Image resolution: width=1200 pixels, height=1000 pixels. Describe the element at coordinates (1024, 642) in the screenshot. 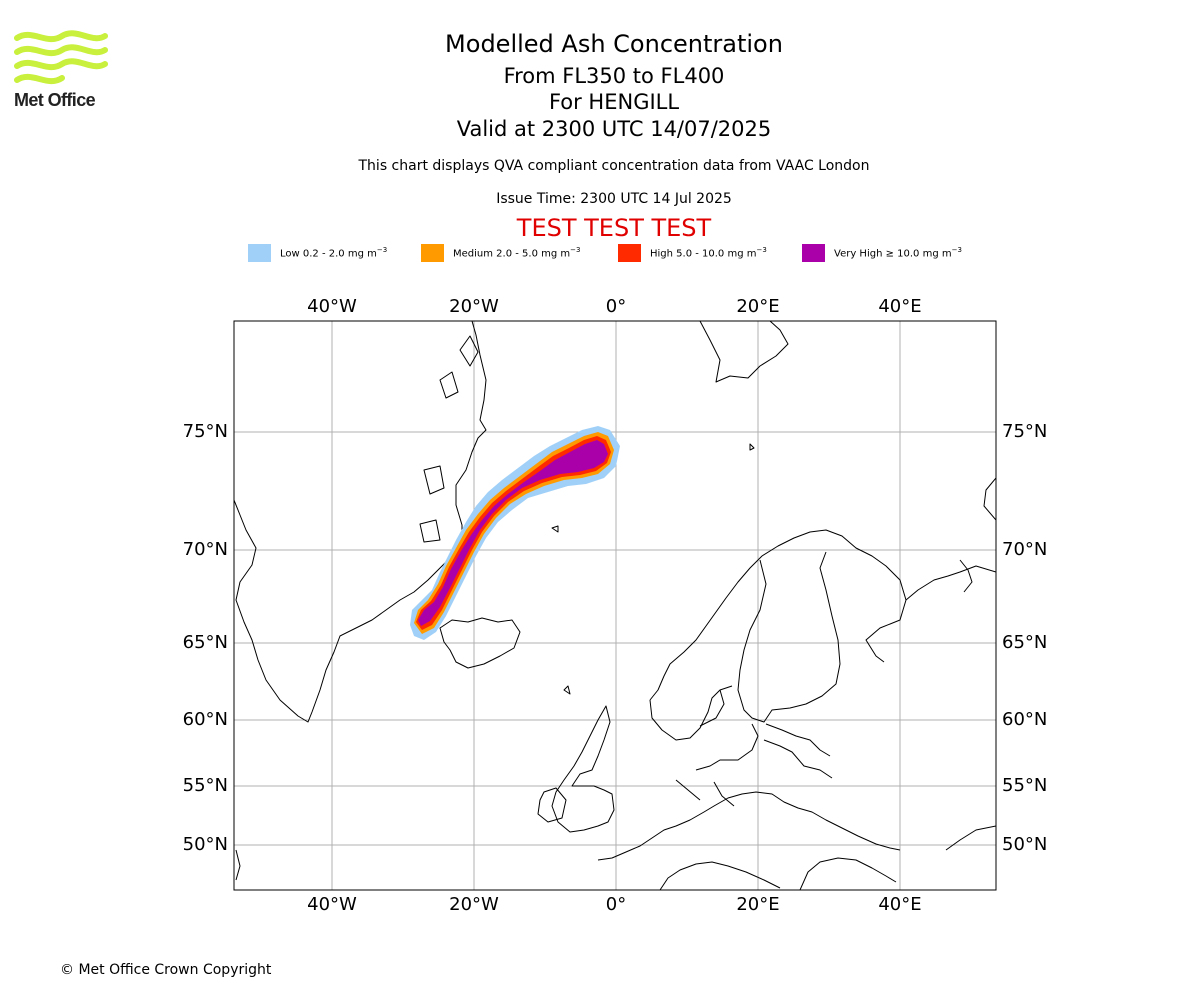

I see `lat-label-65n-right: 65°N` at that location.